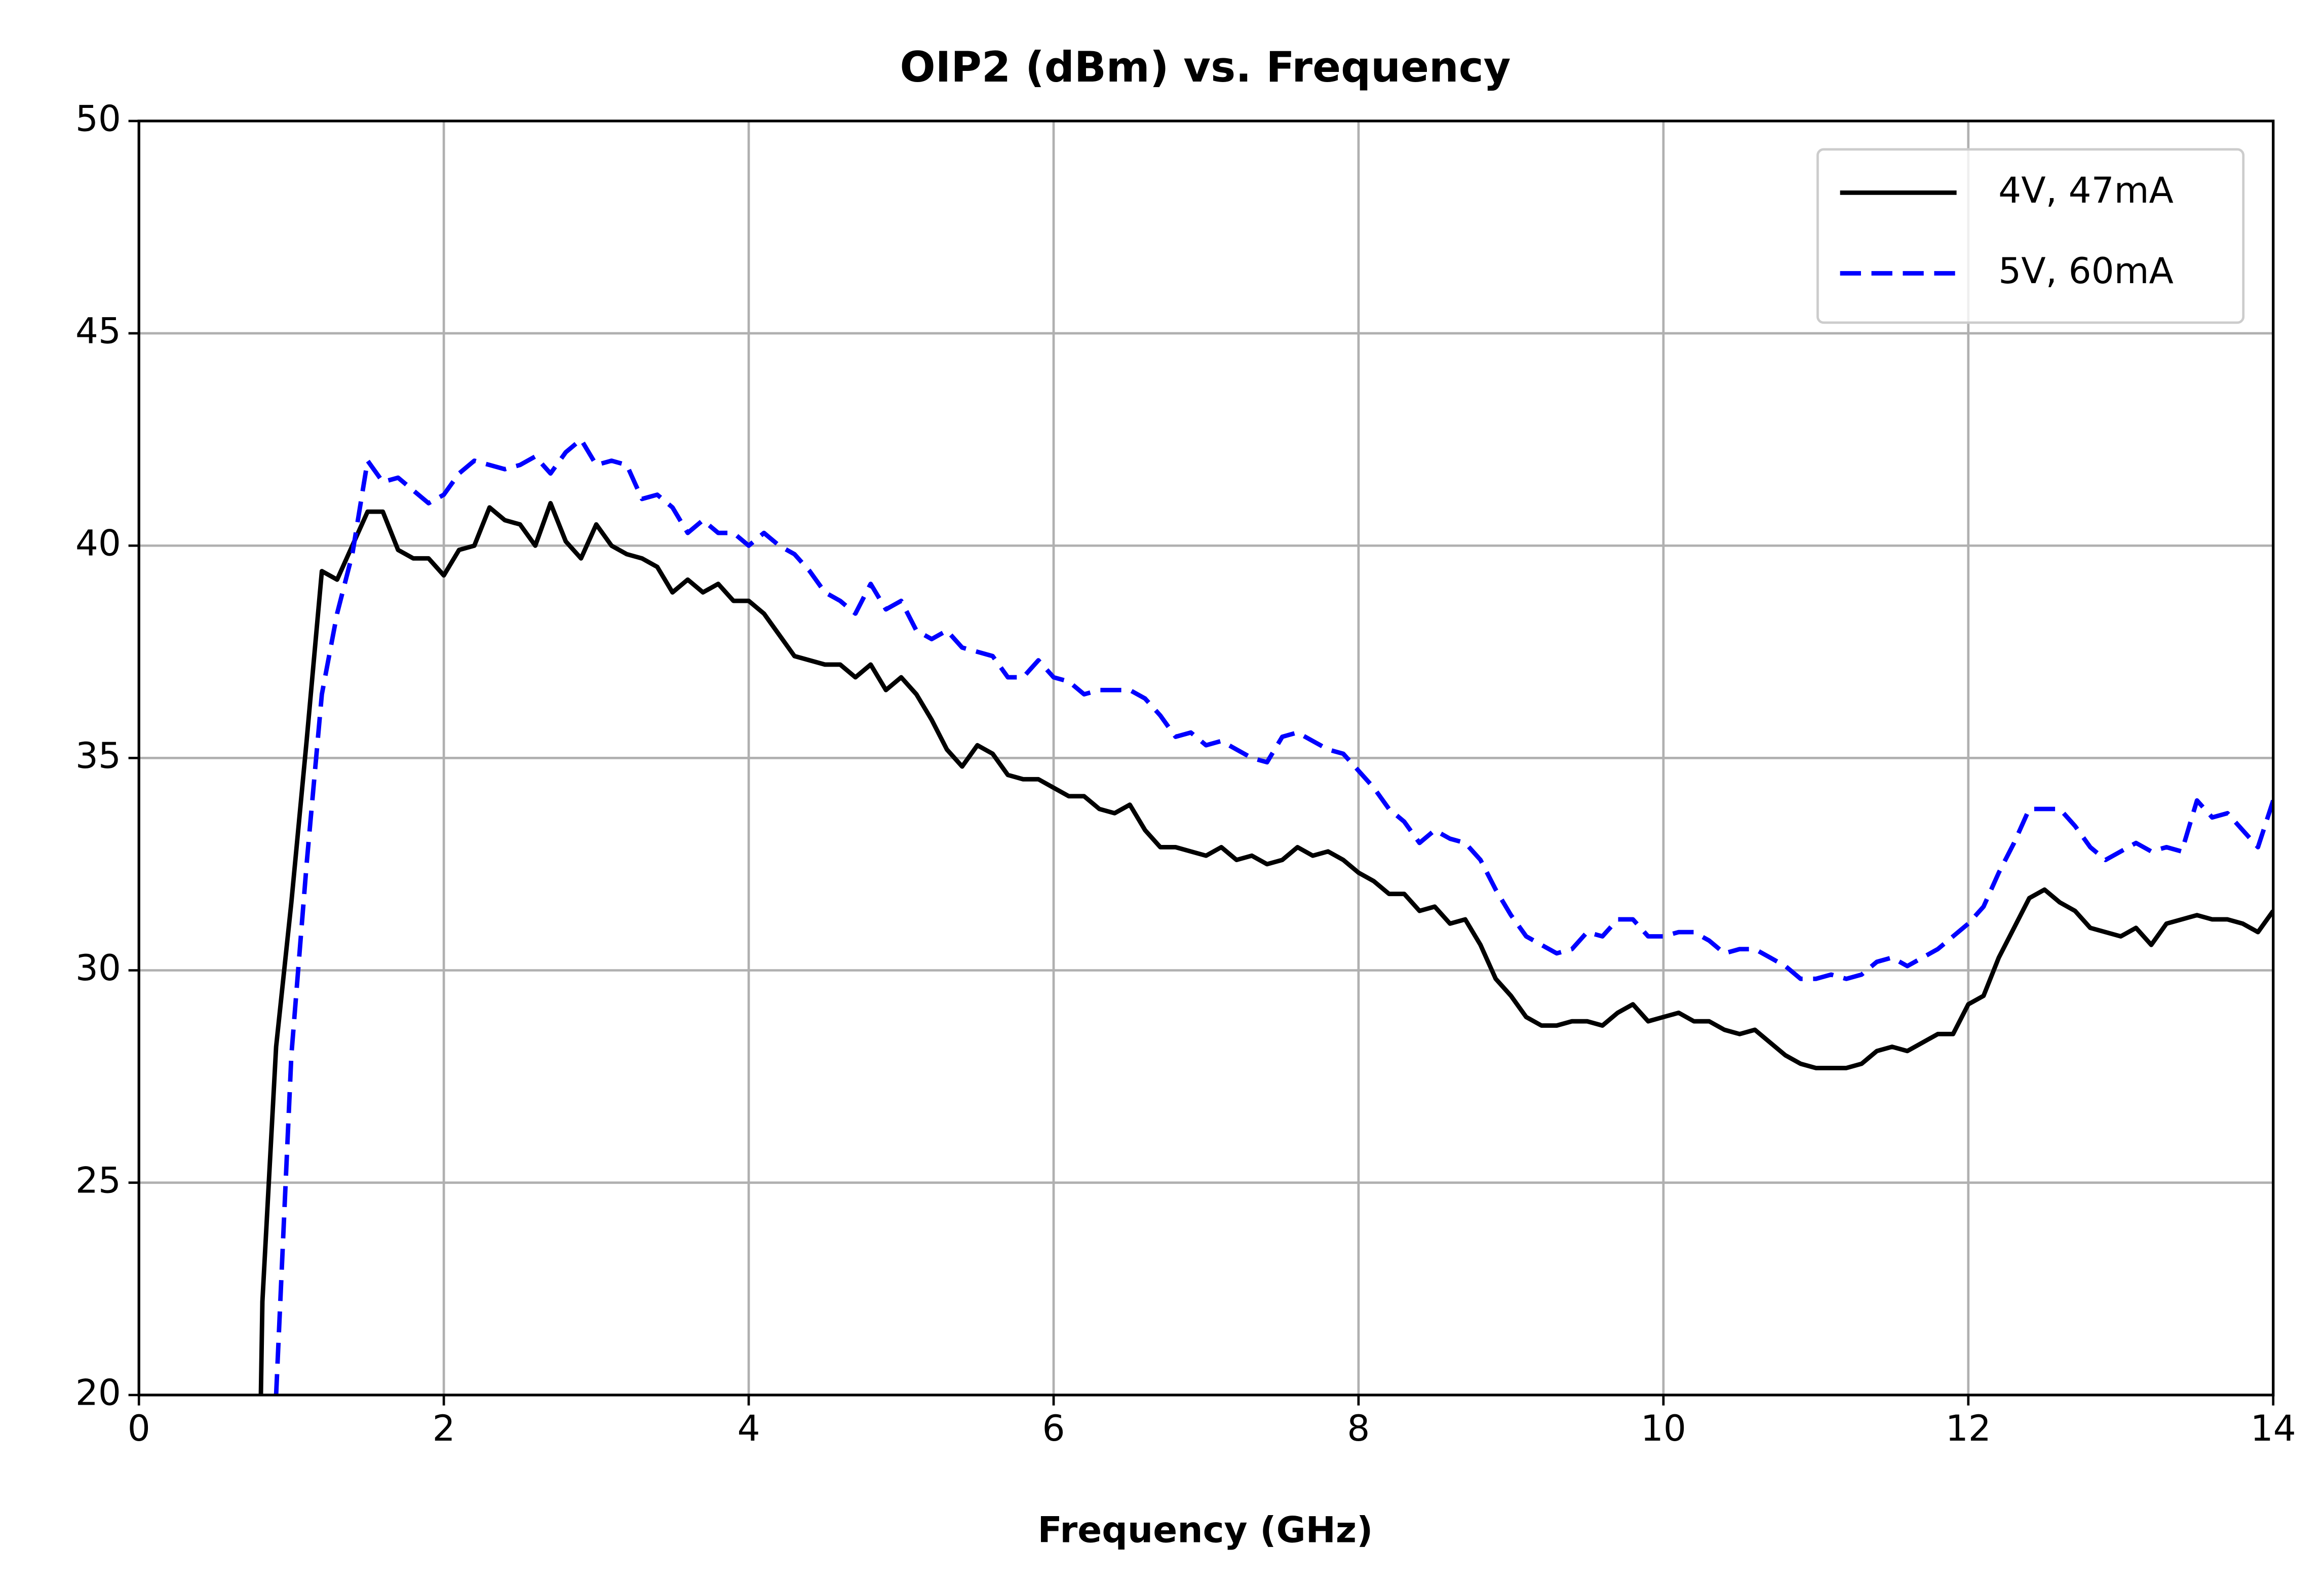 This screenshot has height=1585, width=2324. I want to click on y-tick-label: 45, so click(98, 331).